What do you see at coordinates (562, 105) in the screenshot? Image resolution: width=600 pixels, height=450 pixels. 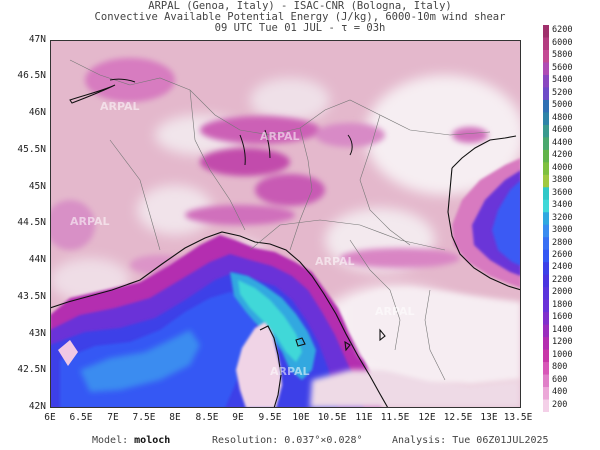 I see `colorbar-label: 5000` at bounding box center [562, 105].